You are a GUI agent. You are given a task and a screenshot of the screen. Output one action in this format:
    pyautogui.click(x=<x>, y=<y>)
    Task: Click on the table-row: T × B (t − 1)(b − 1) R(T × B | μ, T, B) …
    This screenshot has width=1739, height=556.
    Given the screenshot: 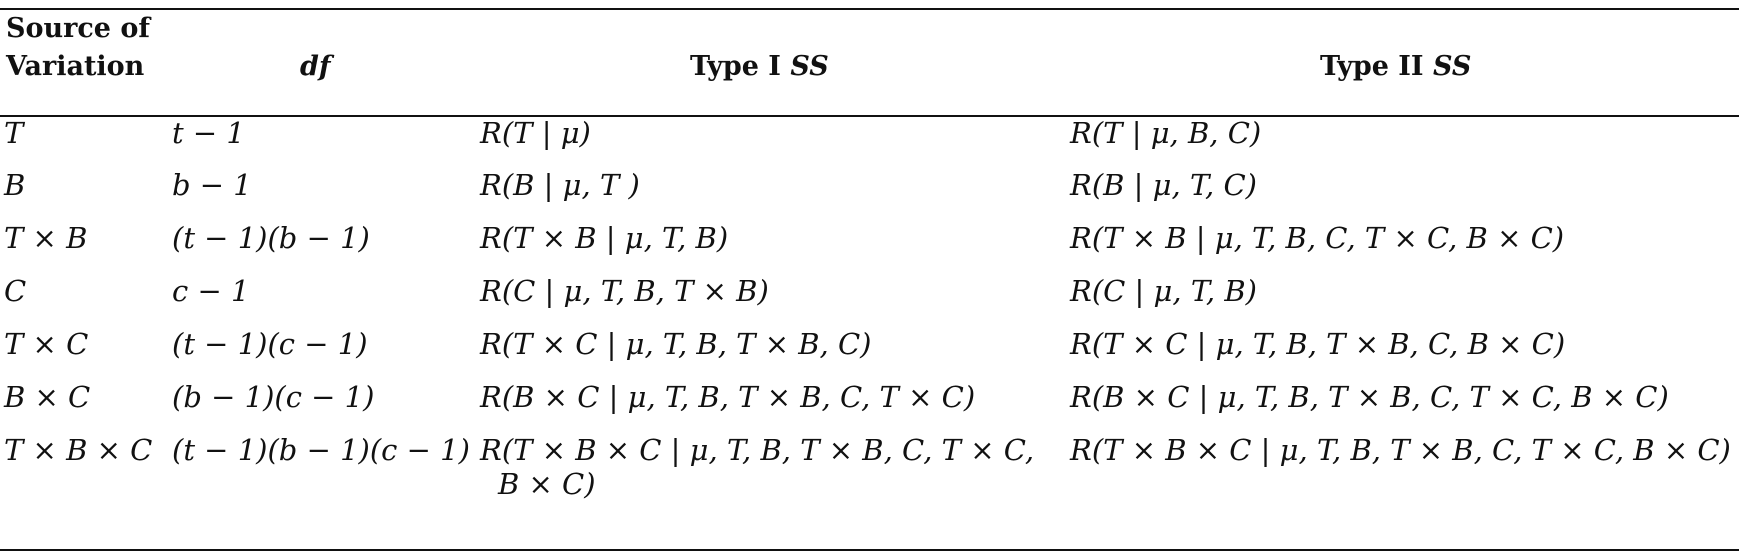 What is the action you would take?
    pyautogui.click(x=869, y=247)
    